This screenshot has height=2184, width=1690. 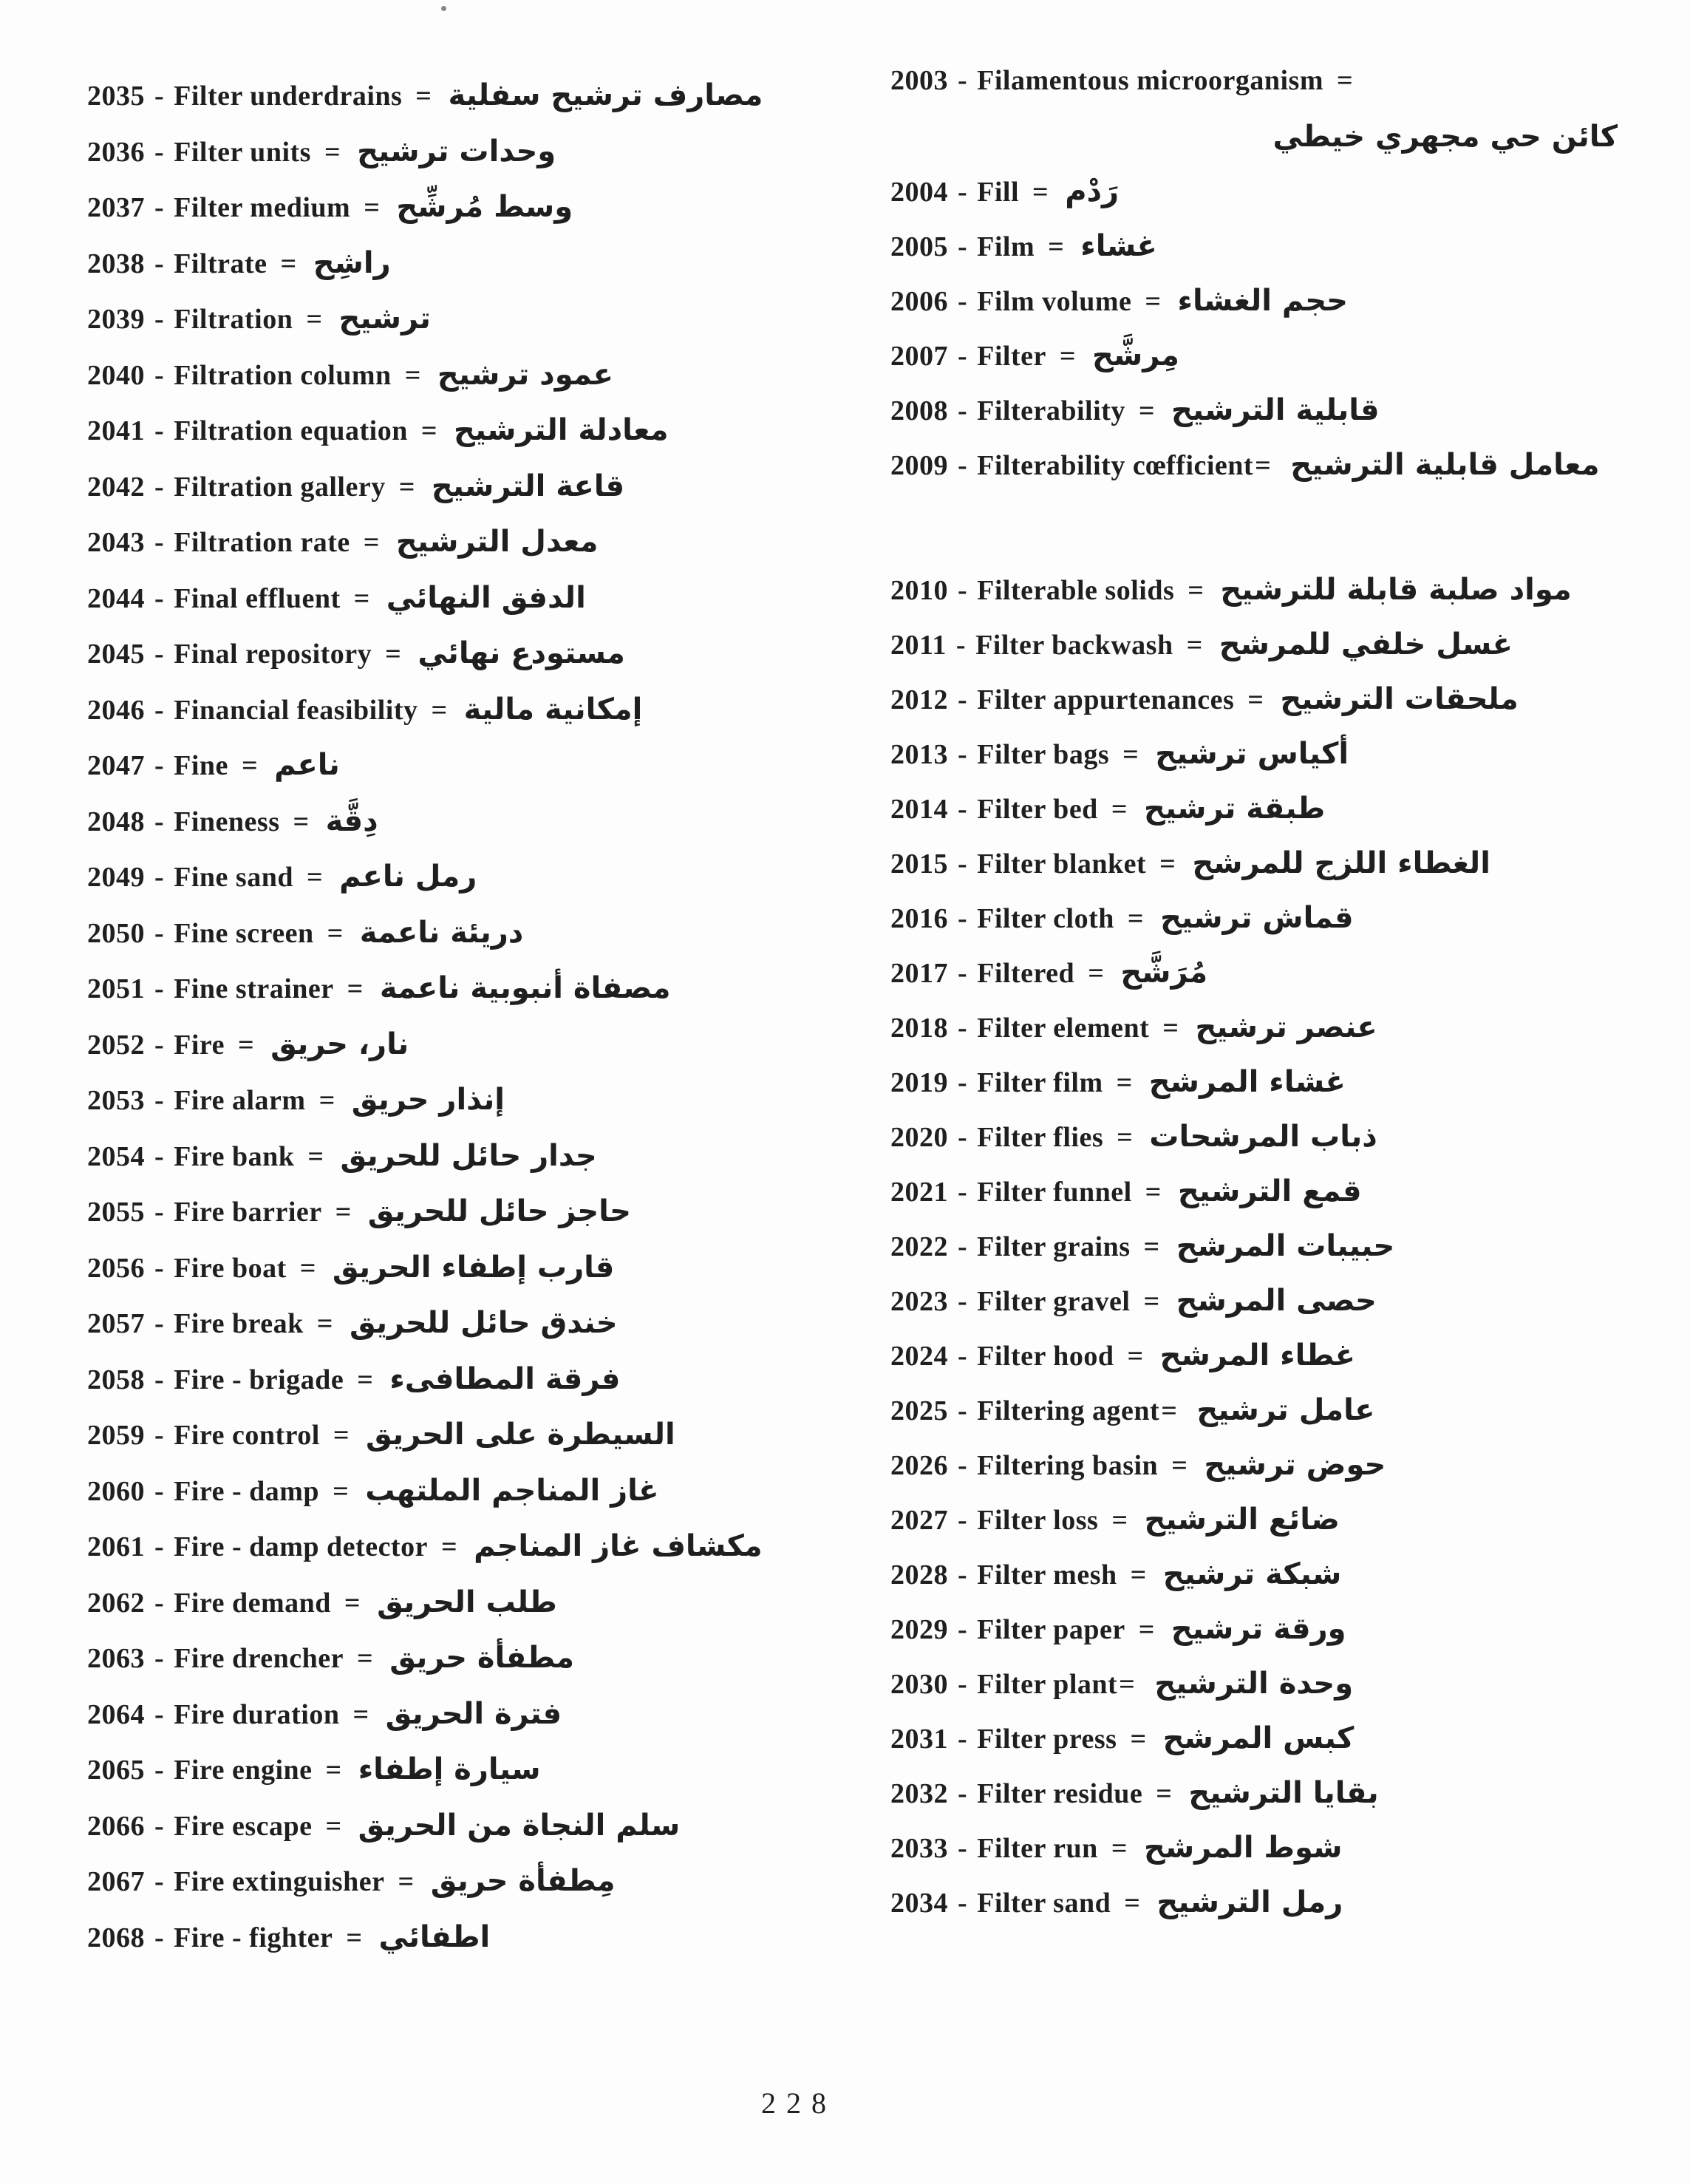 I want to click on entry-arabic-translation: راشِح, so click(x=352, y=262).